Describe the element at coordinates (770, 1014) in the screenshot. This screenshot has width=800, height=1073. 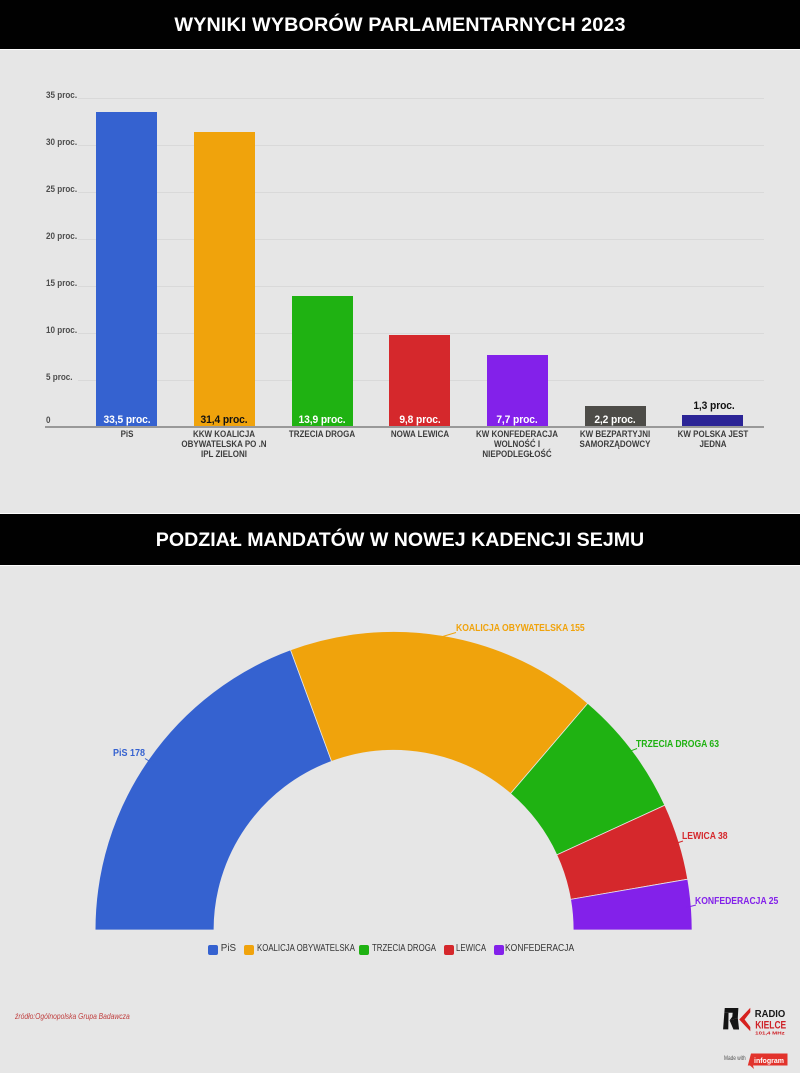
I see `svg-text: RADIO` at that location.